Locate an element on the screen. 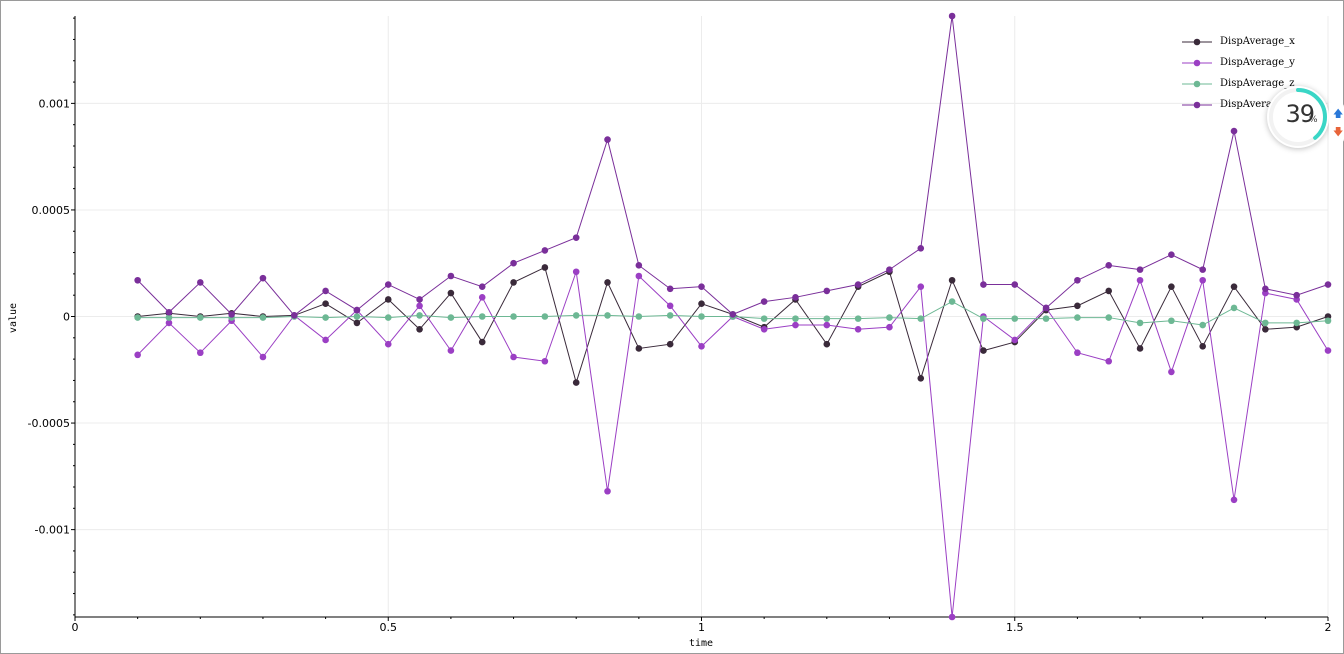 The width and height of the screenshot is (1344, 654). performance-monitor-widget: 39 % is located at coordinates (1298, 117).